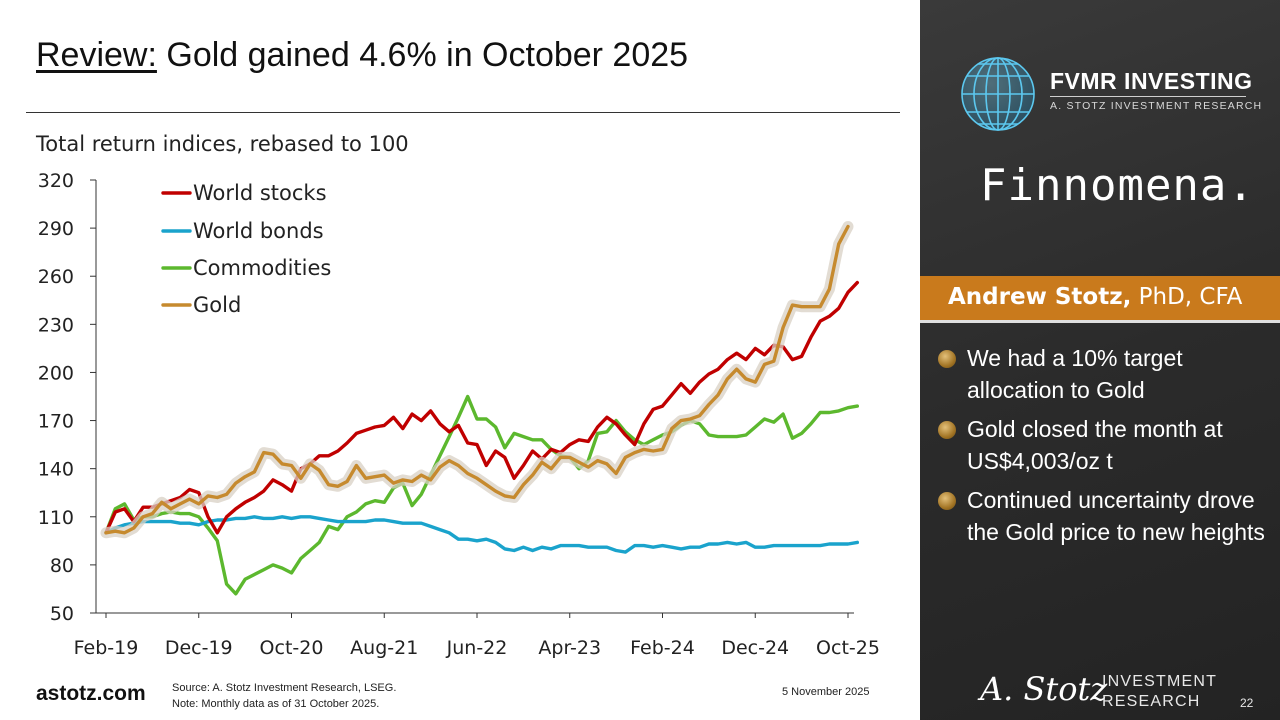 The image size is (1280, 720). I want to click on page-number: 22, so click(1247, 703).